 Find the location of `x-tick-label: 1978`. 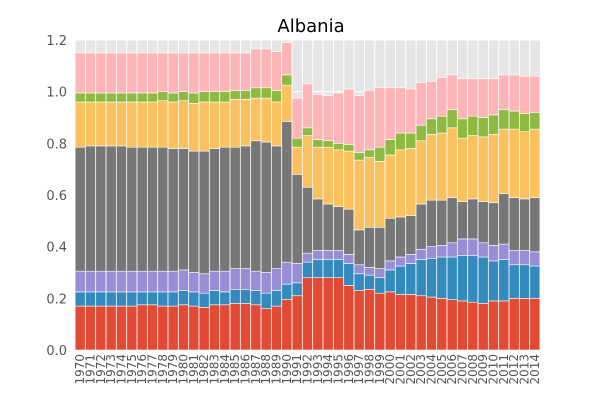

x-tick-label: 1978 is located at coordinates (163, 369).